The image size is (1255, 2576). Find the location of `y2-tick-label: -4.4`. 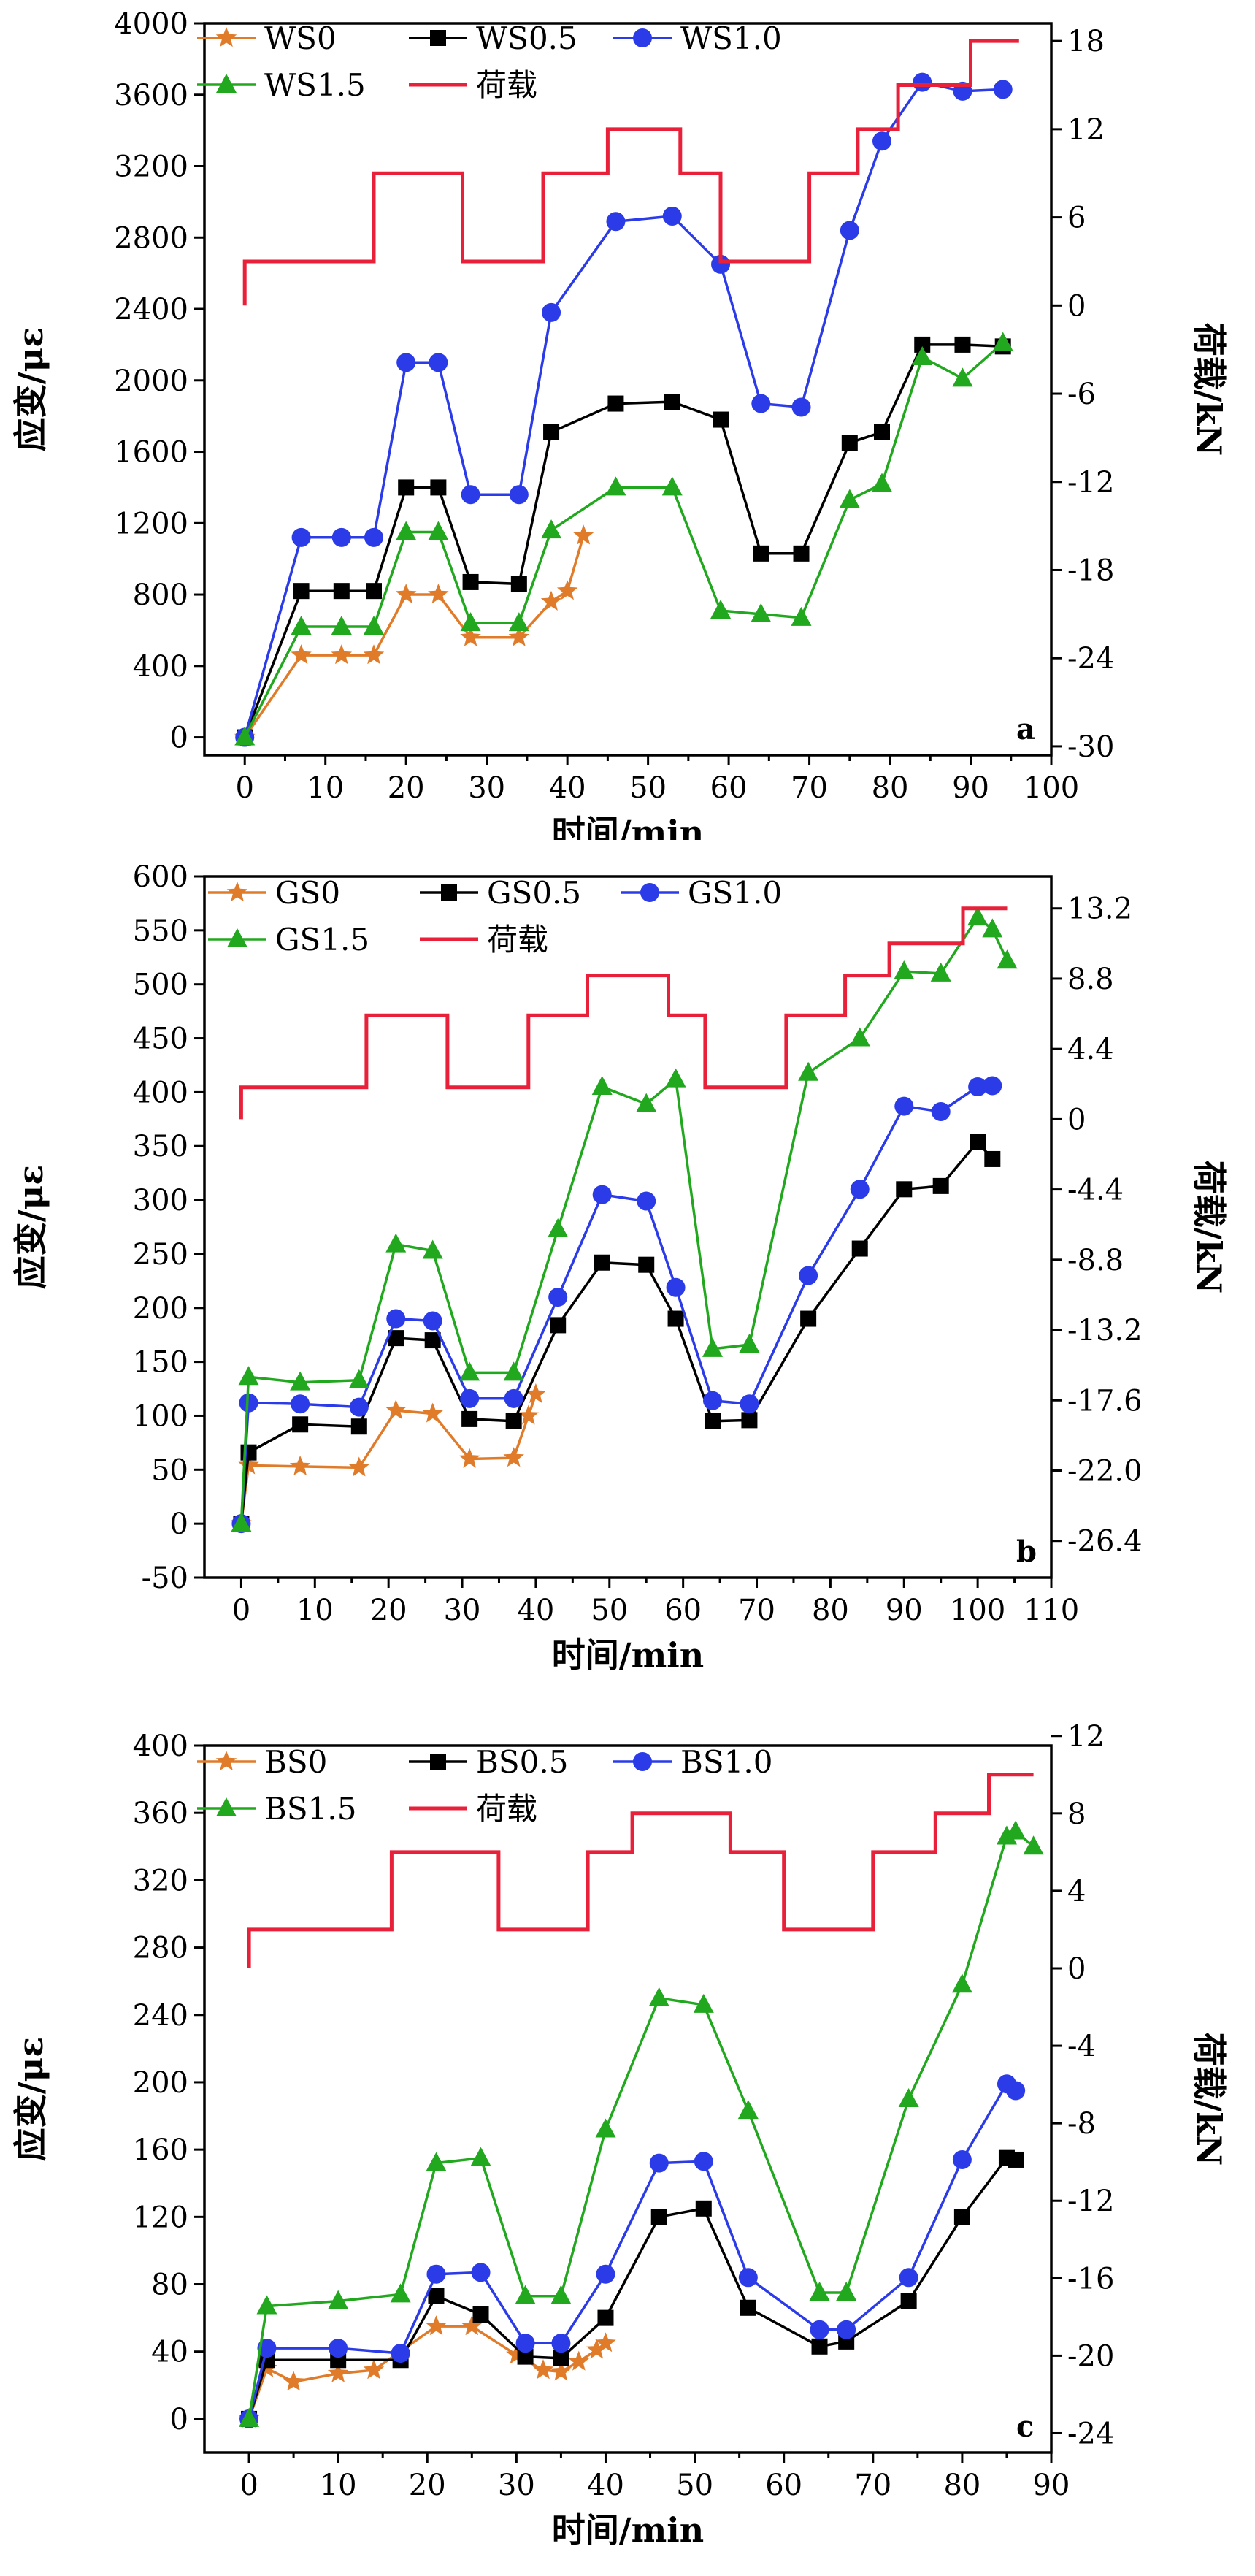

y2-tick-label: -4.4 is located at coordinates (1095, 1190).